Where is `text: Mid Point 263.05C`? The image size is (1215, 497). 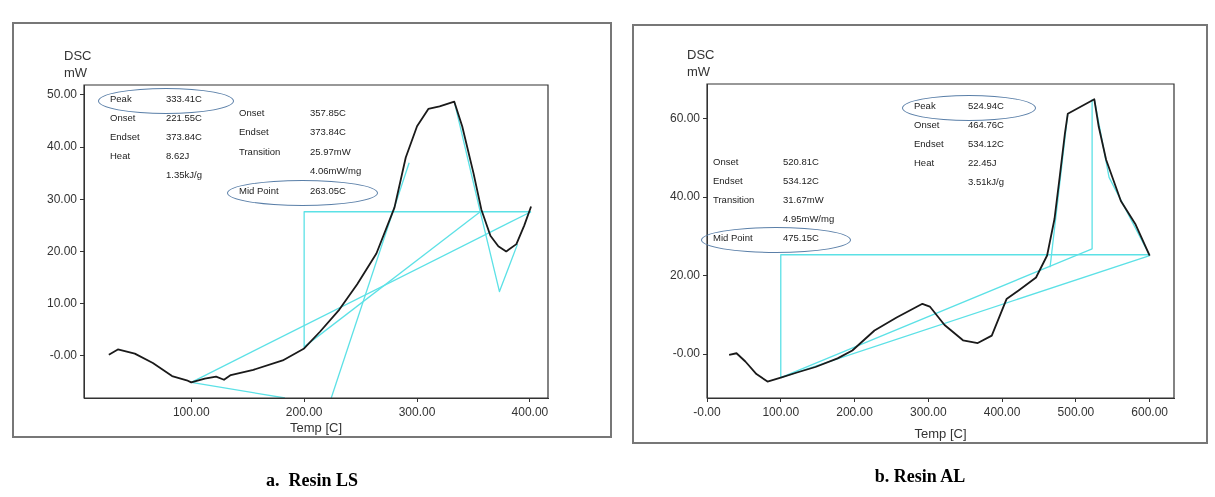 text: Mid Point 263.05C is located at coordinates (292, 190).